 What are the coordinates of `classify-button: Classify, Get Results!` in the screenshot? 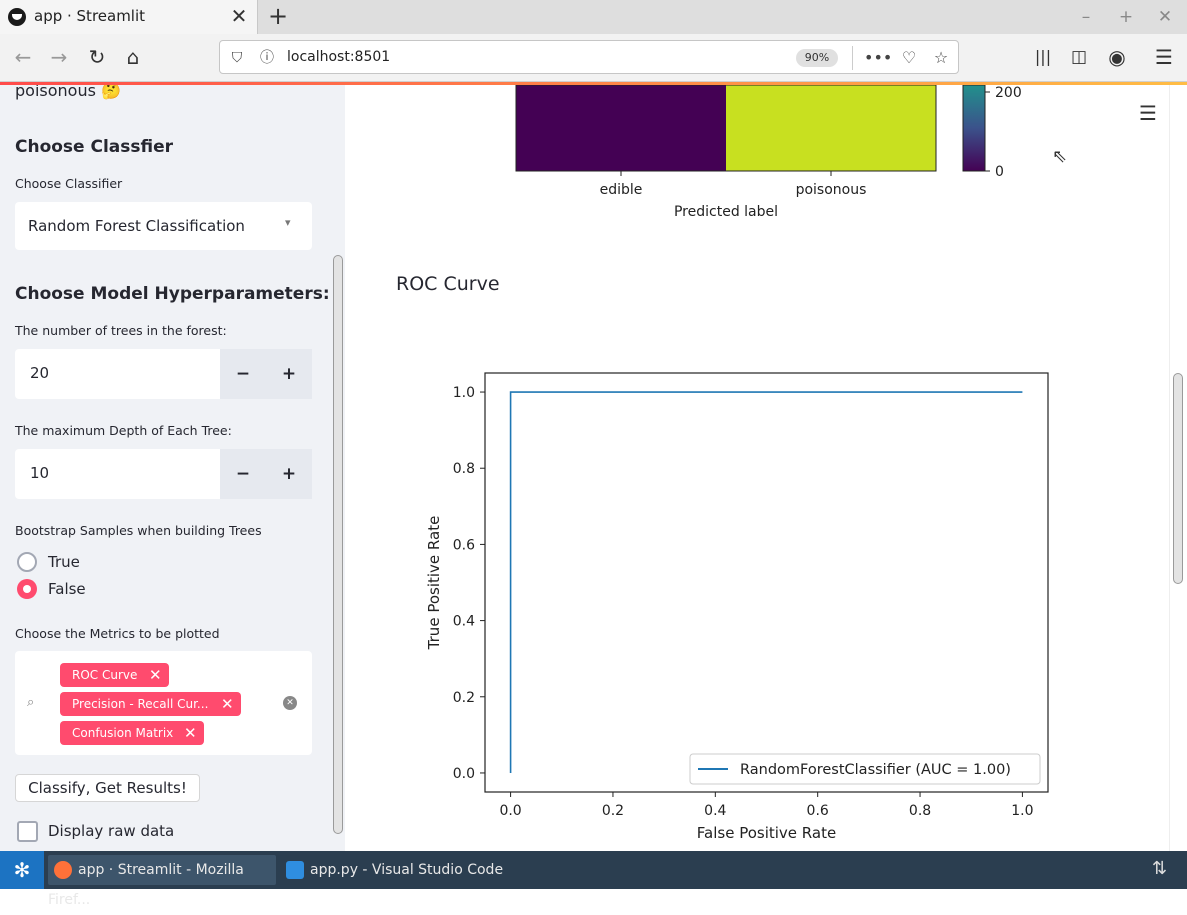 It's located at (107, 788).